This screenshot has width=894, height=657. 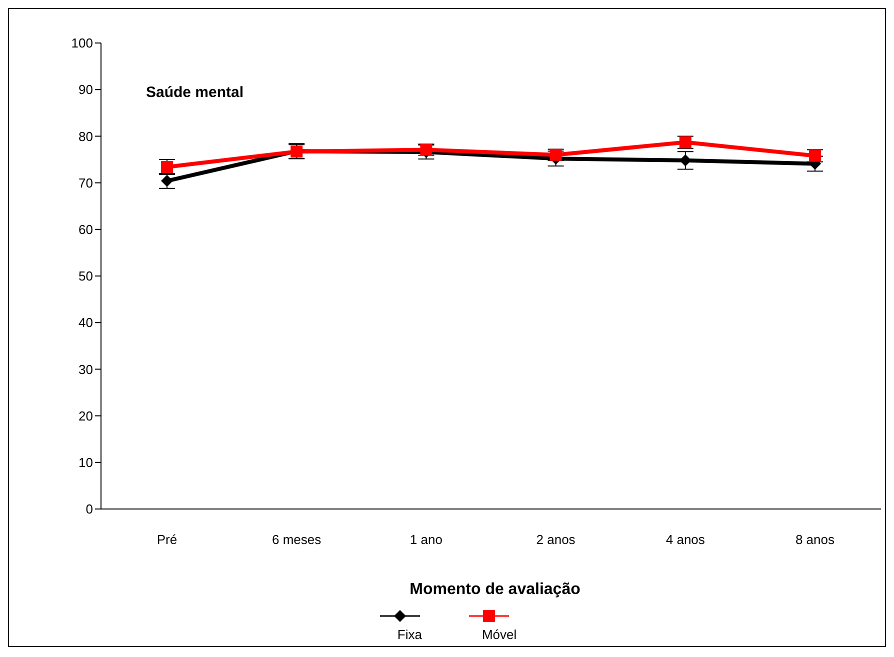 What do you see at coordinates (85, 416) in the screenshot?
I see `y-tick-label: 20` at bounding box center [85, 416].